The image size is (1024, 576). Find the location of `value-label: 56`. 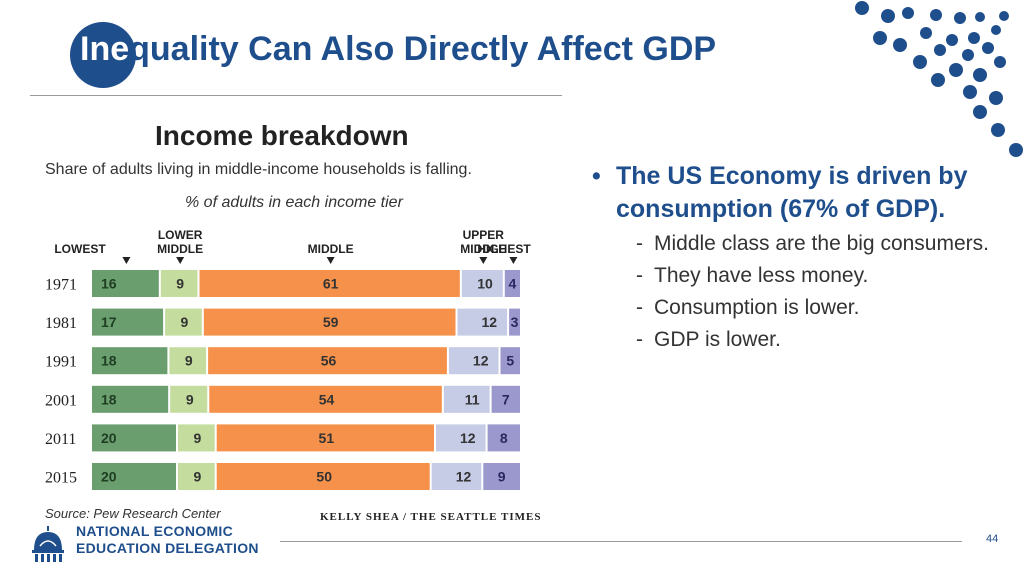

value-label: 56 is located at coordinates (329, 361).